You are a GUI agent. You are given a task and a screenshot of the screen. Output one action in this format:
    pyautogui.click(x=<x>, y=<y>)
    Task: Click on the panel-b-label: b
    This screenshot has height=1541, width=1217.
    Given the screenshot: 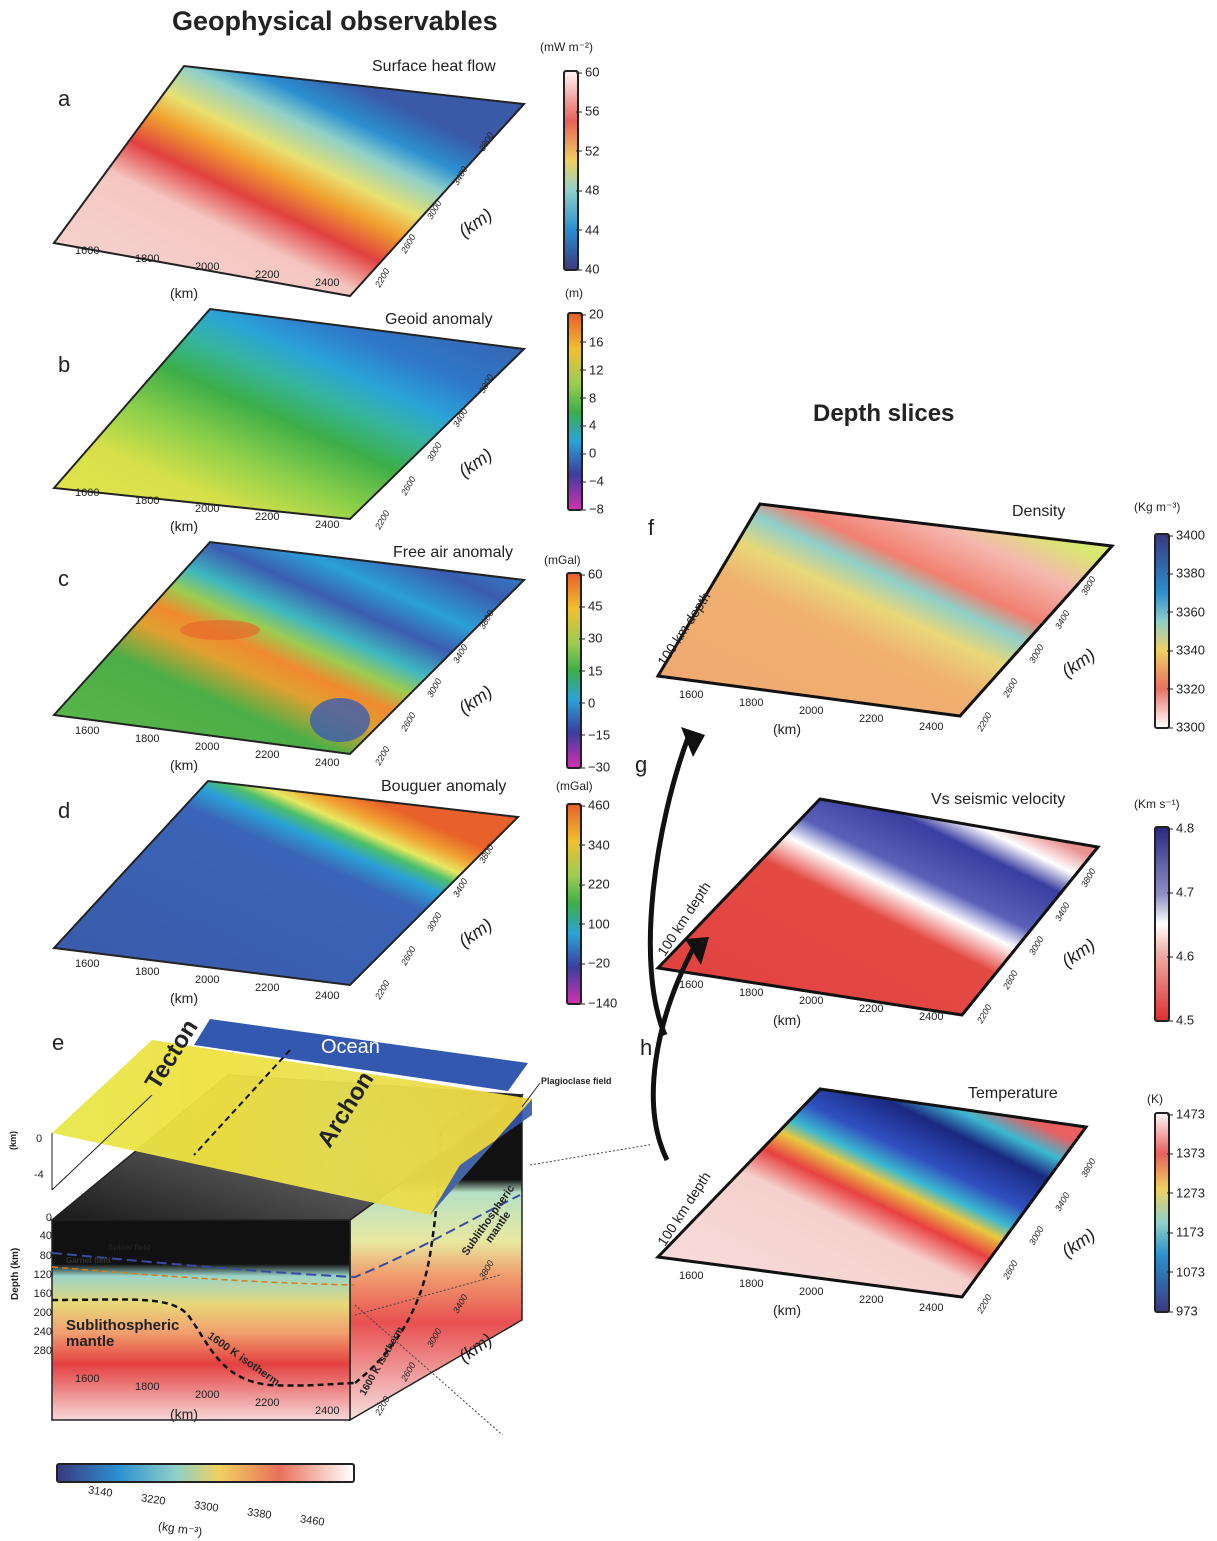 What is the action you would take?
    pyautogui.click(x=64, y=364)
    